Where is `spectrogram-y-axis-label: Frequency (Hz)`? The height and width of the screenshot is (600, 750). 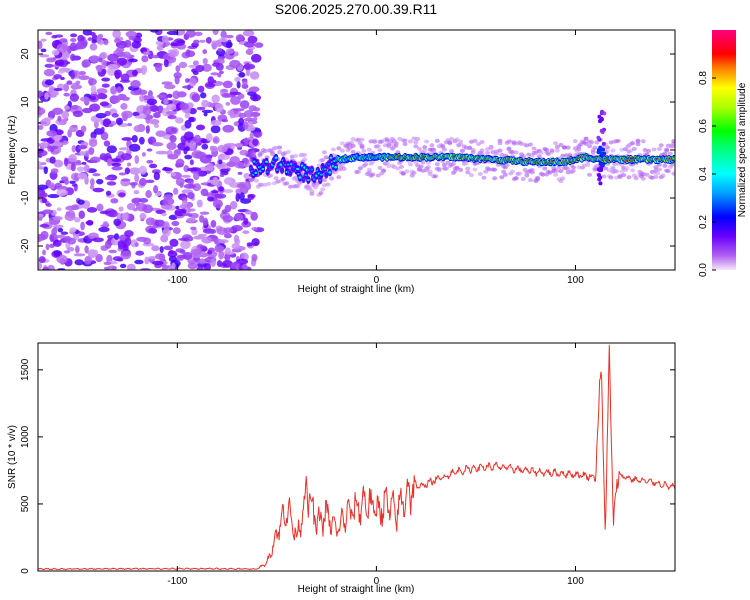 spectrogram-y-axis-label: Frequency (Hz) is located at coordinates (12, 150).